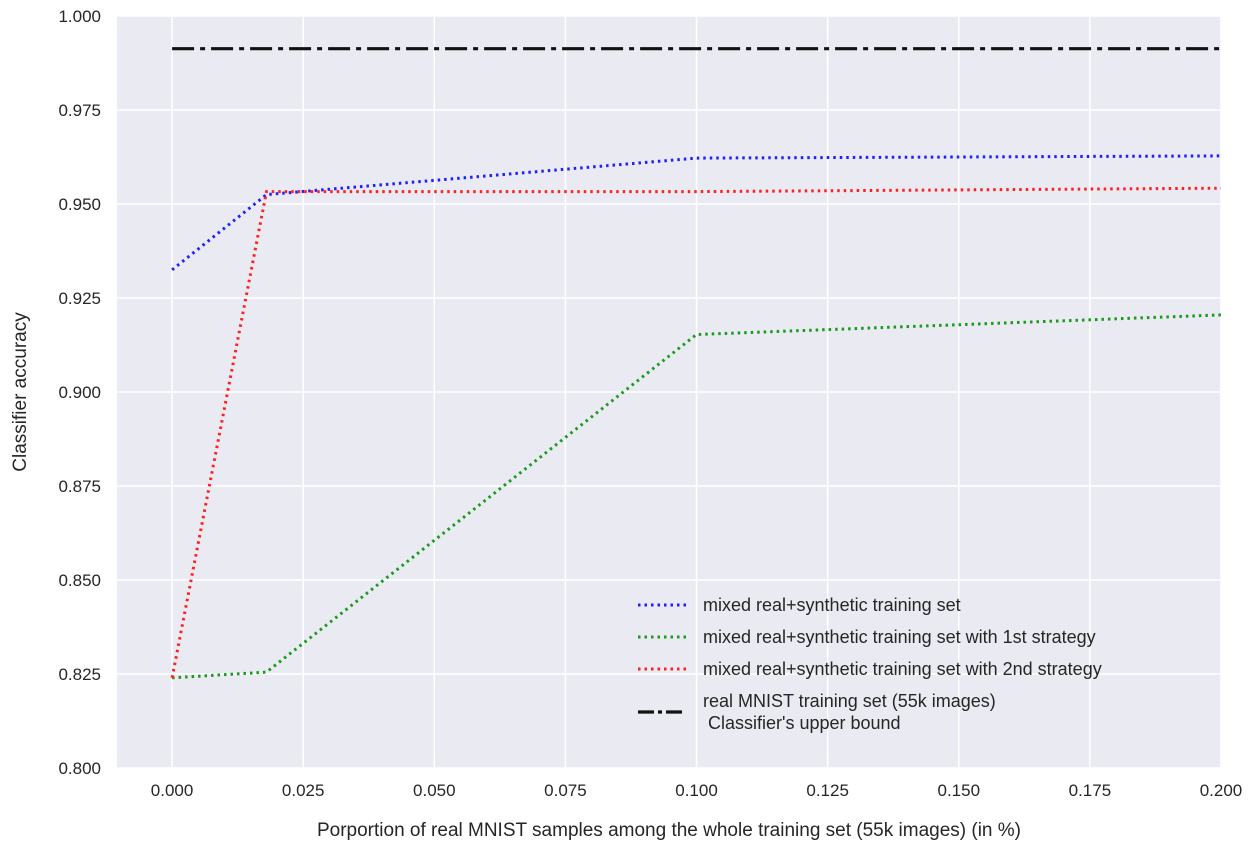 The width and height of the screenshot is (1254, 854). I want to click on y-tick-label: 0.825, so click(79, 674).